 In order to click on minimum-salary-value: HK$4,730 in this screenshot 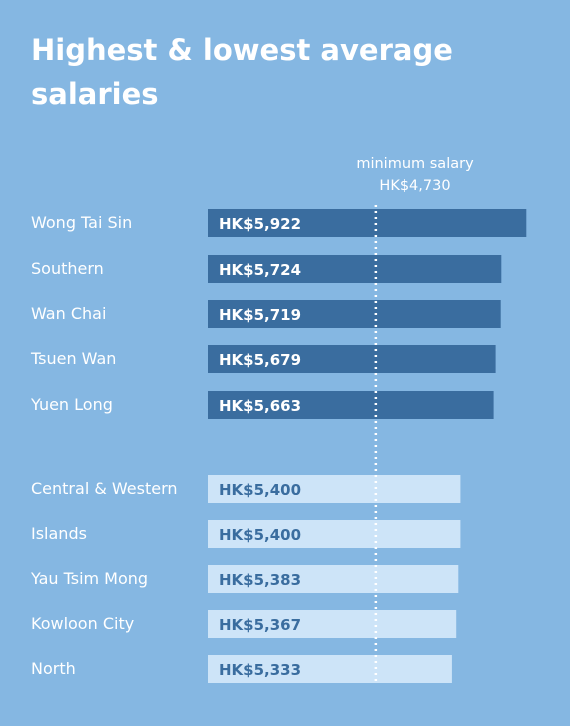, I will do `click(415, 186)`.